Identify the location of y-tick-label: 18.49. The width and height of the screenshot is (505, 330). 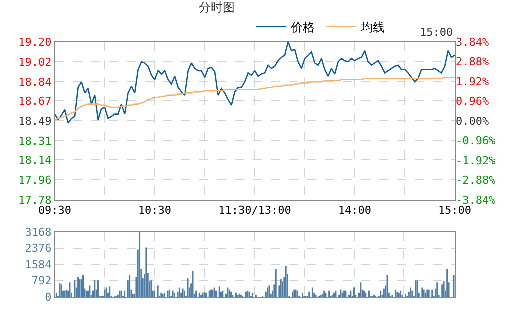
(35, 121).